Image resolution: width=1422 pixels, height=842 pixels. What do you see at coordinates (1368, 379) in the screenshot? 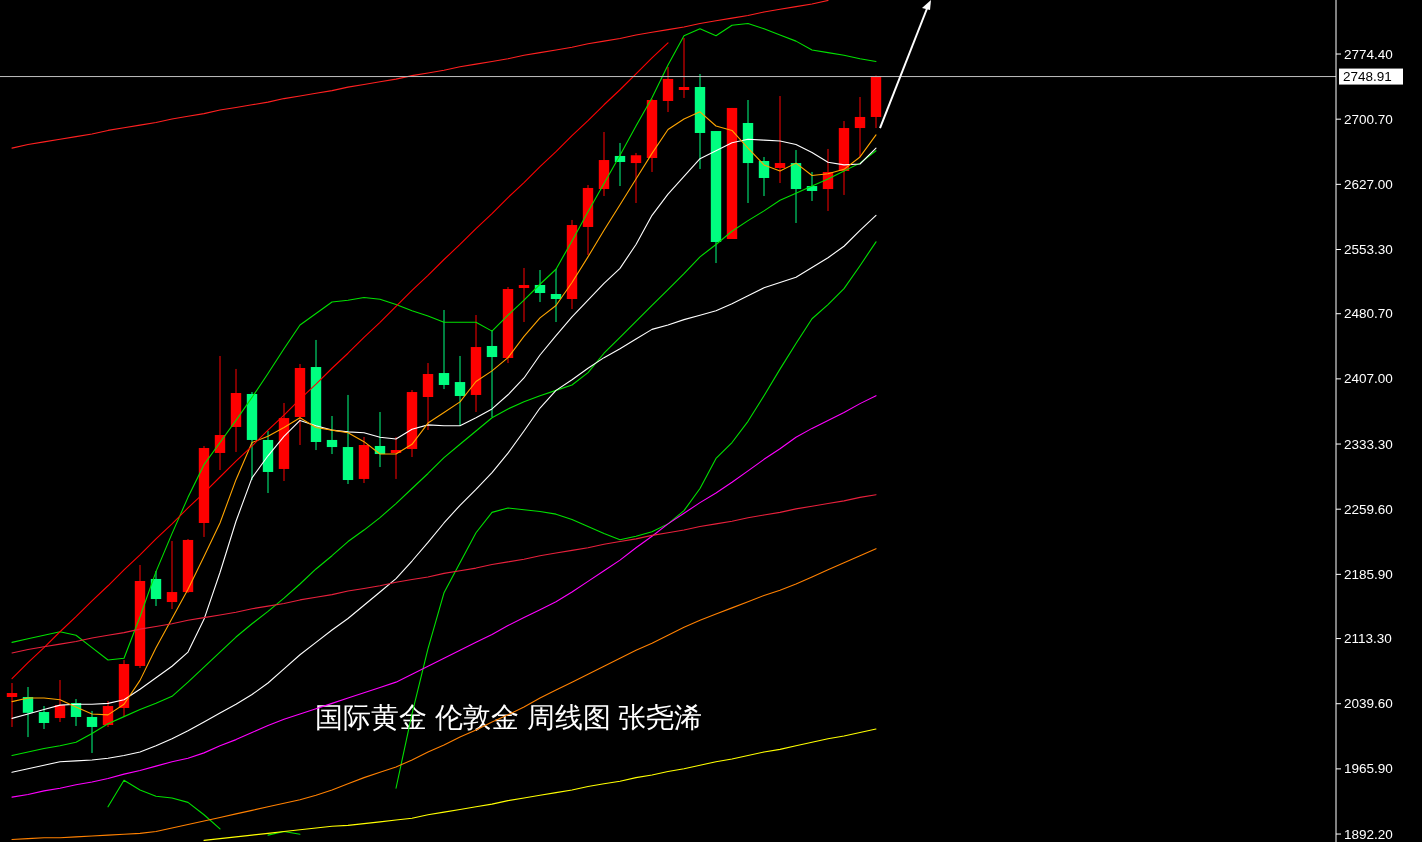
I see `y-tick-label: 2407.00` at bounding box center [1368, 379].